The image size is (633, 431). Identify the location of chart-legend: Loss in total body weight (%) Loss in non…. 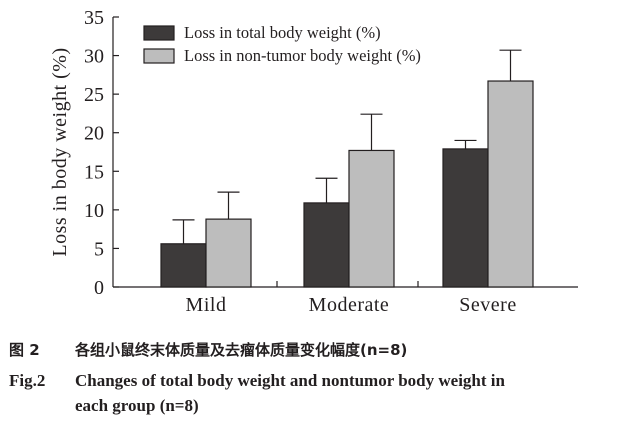
(282, 44).